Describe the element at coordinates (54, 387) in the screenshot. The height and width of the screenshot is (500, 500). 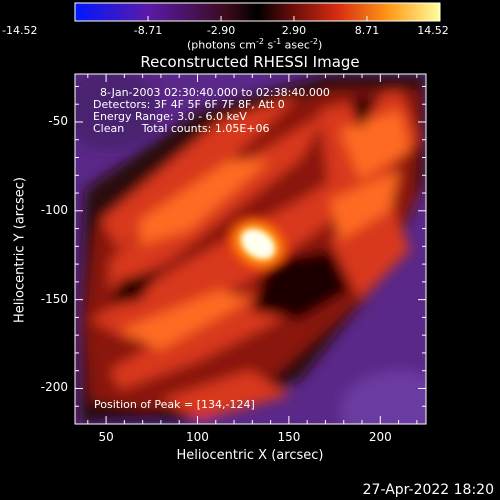
I see `y-tick-label: -200` at that location.